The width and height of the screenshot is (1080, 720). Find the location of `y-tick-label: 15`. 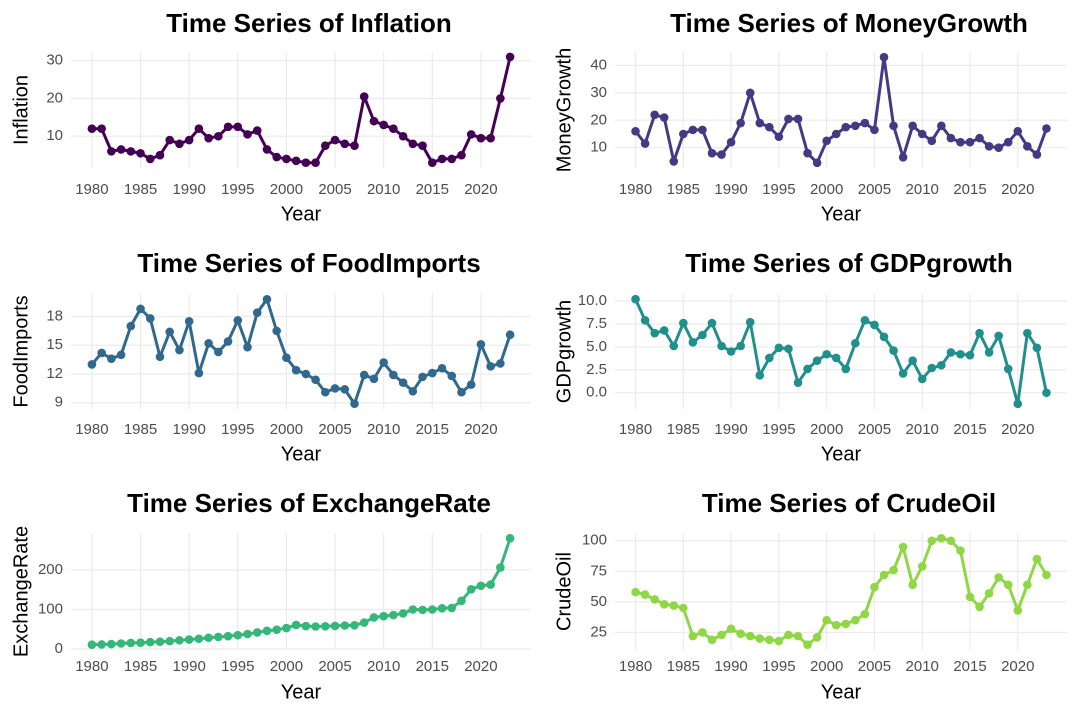

y-tick-label: 15 is located at coordinates (54, 344).